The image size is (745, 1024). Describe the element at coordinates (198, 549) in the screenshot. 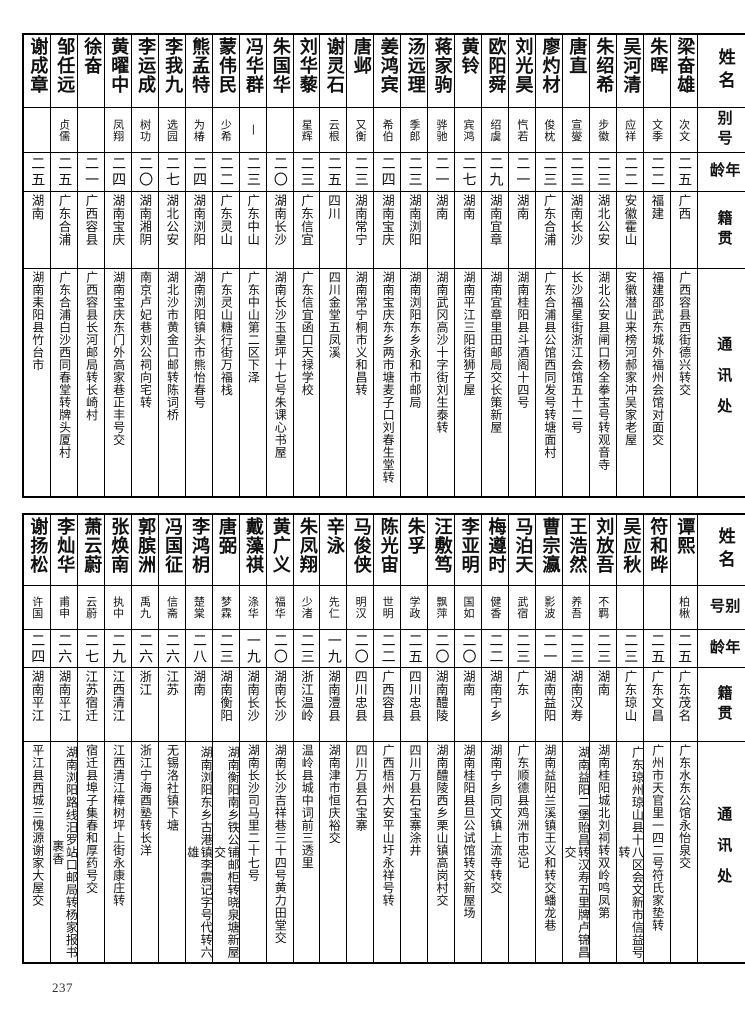

I see `cell-name: 李鸿枂` at that location.